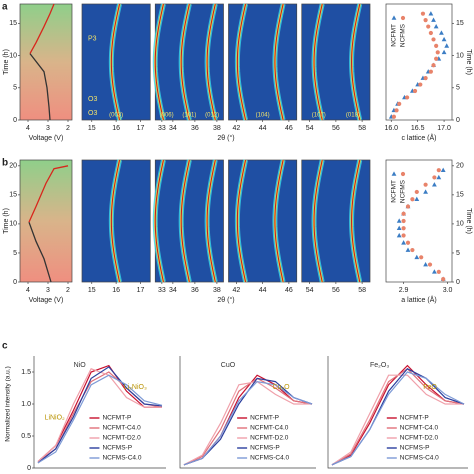  I want to click on axes, so click(247, 412).